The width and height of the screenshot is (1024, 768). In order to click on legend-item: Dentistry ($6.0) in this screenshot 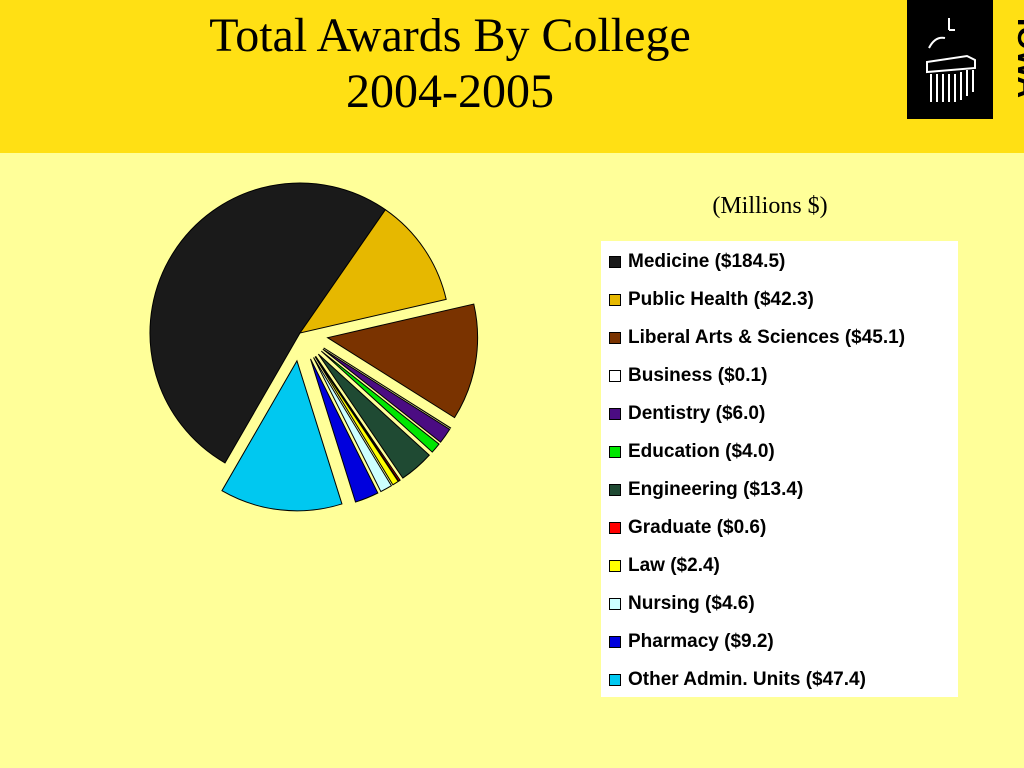, I will do `click(687, 414)`.